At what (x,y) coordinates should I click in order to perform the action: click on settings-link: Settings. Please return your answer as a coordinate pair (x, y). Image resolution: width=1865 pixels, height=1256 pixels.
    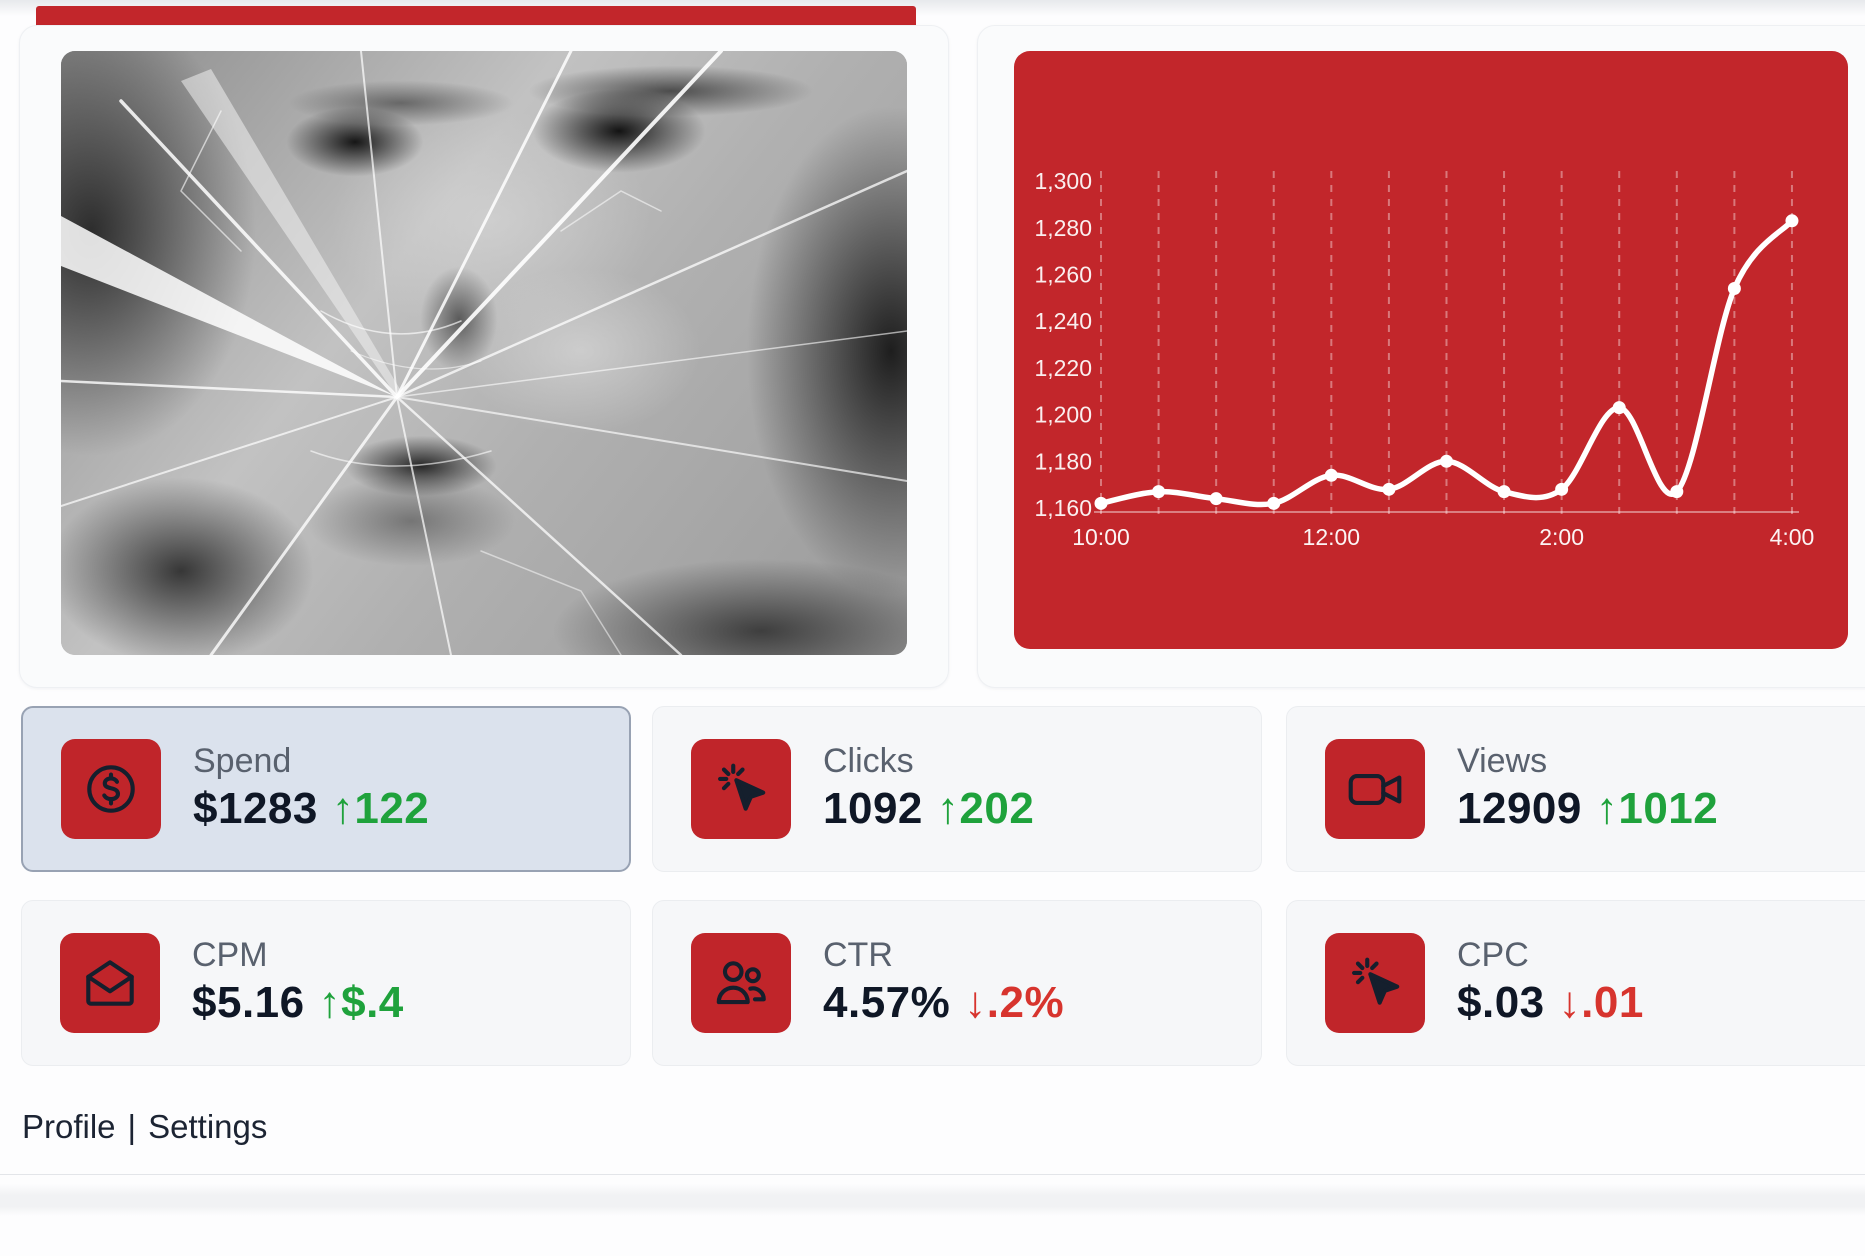
    Looking at the image, I should click on (208, 1126).